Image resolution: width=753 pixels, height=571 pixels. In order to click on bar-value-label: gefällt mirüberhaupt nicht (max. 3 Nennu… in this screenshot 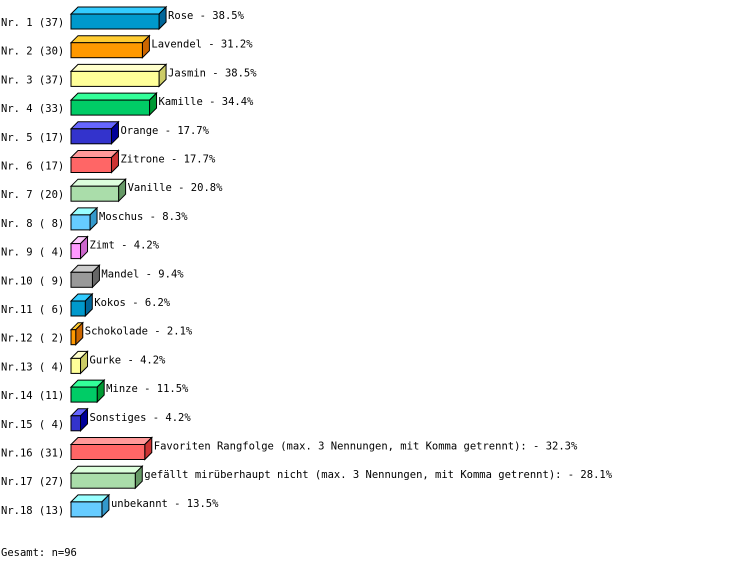, I will do `click(378, 475)`.